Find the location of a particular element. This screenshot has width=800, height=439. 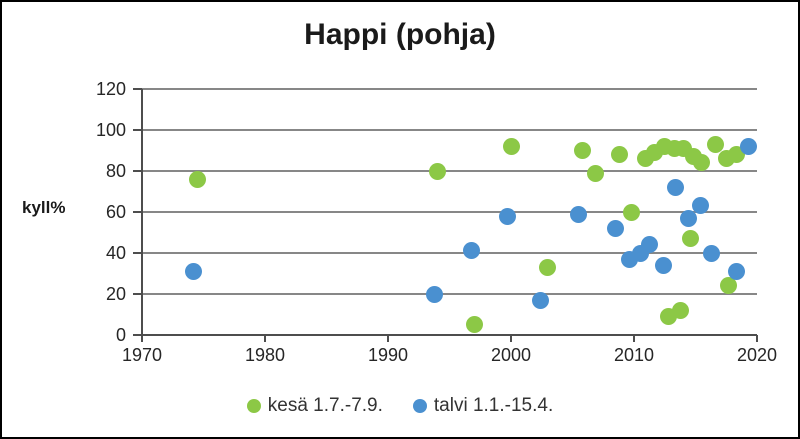

x-tick-2010 is located at coordinates (634, 338).